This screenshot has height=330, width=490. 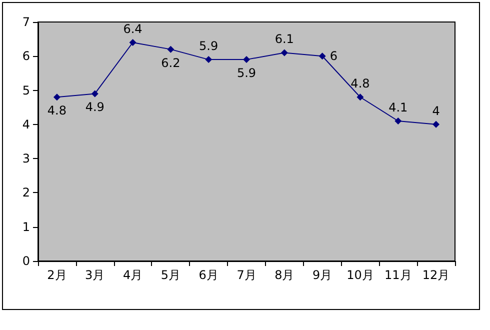 I want to click on y-tick-label: 6, so click(x=26, y=56).